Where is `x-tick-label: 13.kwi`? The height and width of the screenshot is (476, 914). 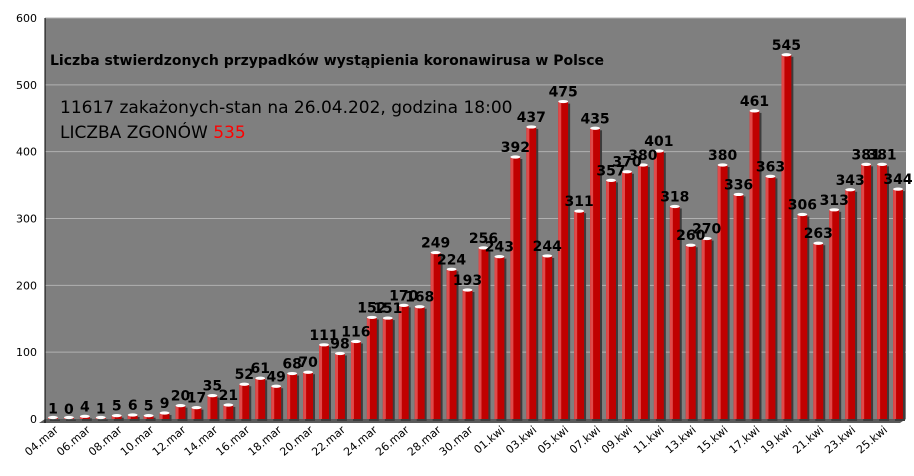 x-tick-label: 13.kwi is located at coordinates (681, 439).